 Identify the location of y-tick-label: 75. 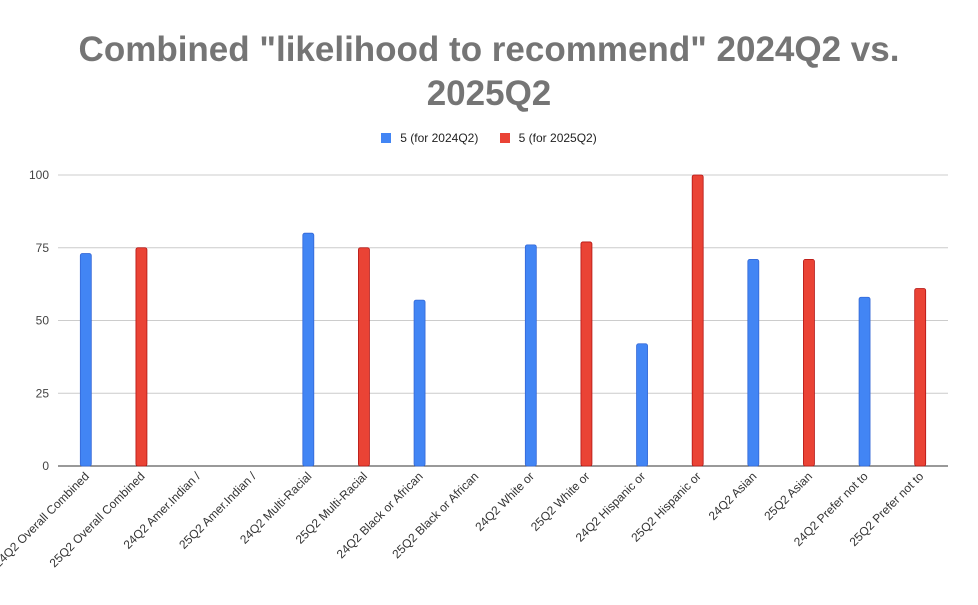
(43, 248).